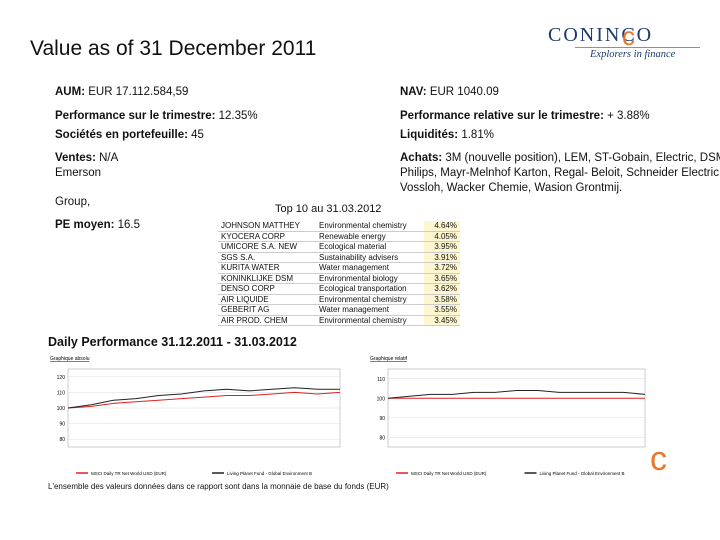 This screenshot has width=720, height=540. Describe the element at coordinates (370, 257) in the screenshot. I see `table-cell: Sustainability advisers` at that location.